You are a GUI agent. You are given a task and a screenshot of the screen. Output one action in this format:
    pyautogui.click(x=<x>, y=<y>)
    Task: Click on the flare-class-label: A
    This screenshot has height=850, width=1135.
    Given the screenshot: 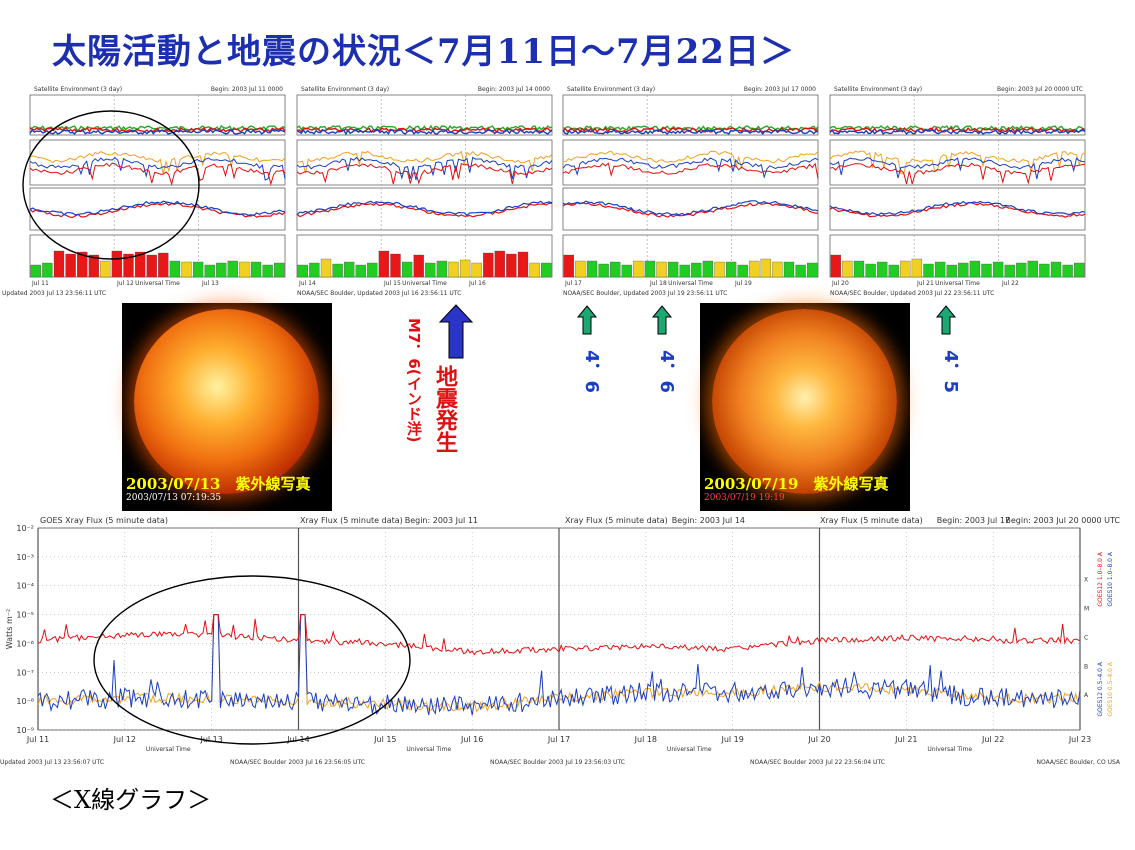 What is the action you would take?
    pyautogui.click(x=1086, y=695)
    